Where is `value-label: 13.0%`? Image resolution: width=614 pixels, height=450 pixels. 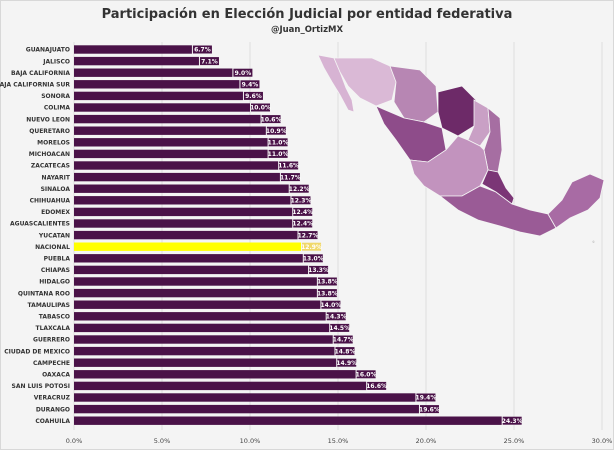 value-label: 13.0% is located at coordinates (313, 259).